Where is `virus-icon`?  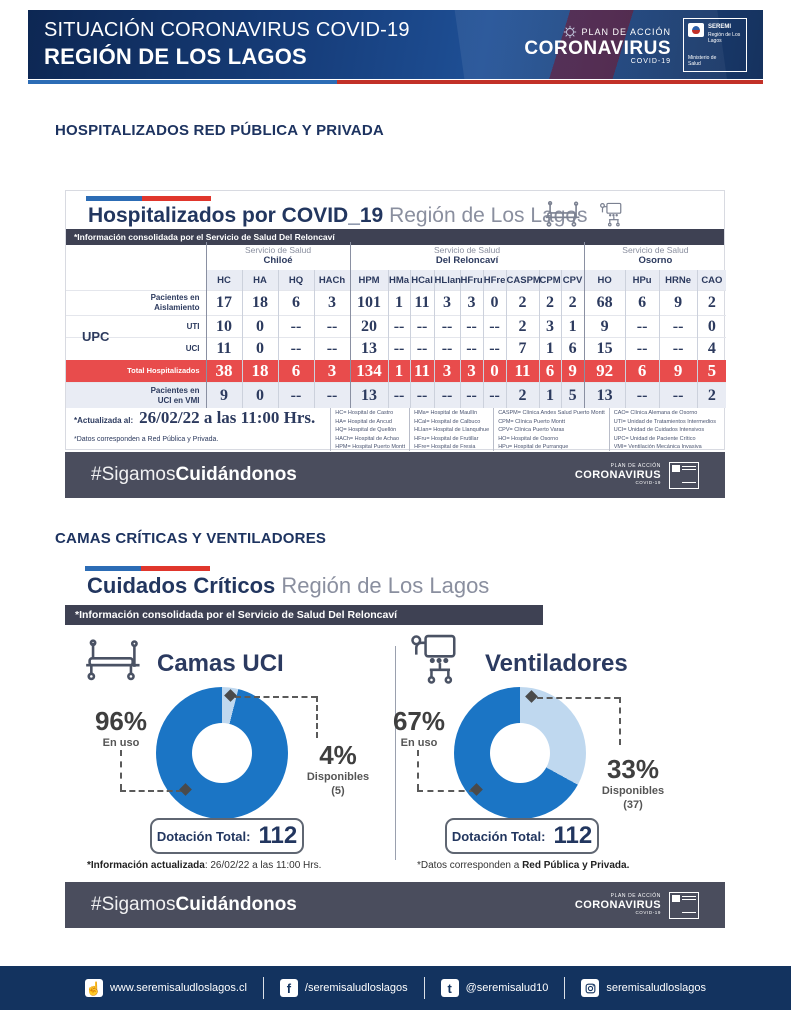 virus-icon is located at coordinates (570, 31).